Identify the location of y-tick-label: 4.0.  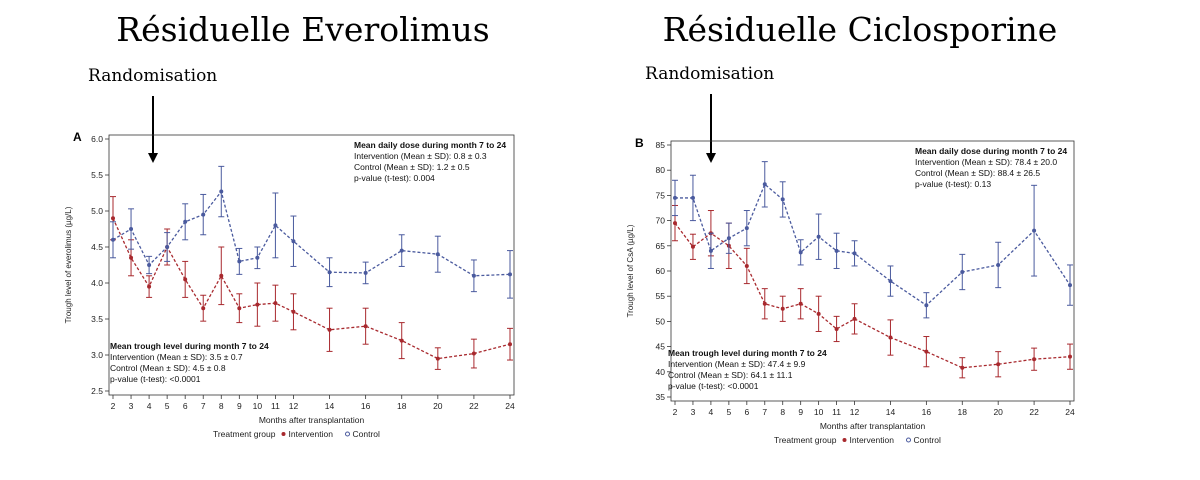
(97, 283).